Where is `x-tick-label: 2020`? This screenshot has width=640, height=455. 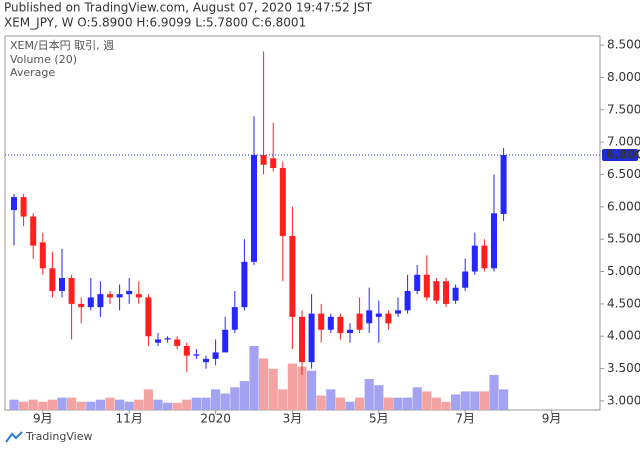 x-tick-label: 2020 is located at coordinates (215, 419).